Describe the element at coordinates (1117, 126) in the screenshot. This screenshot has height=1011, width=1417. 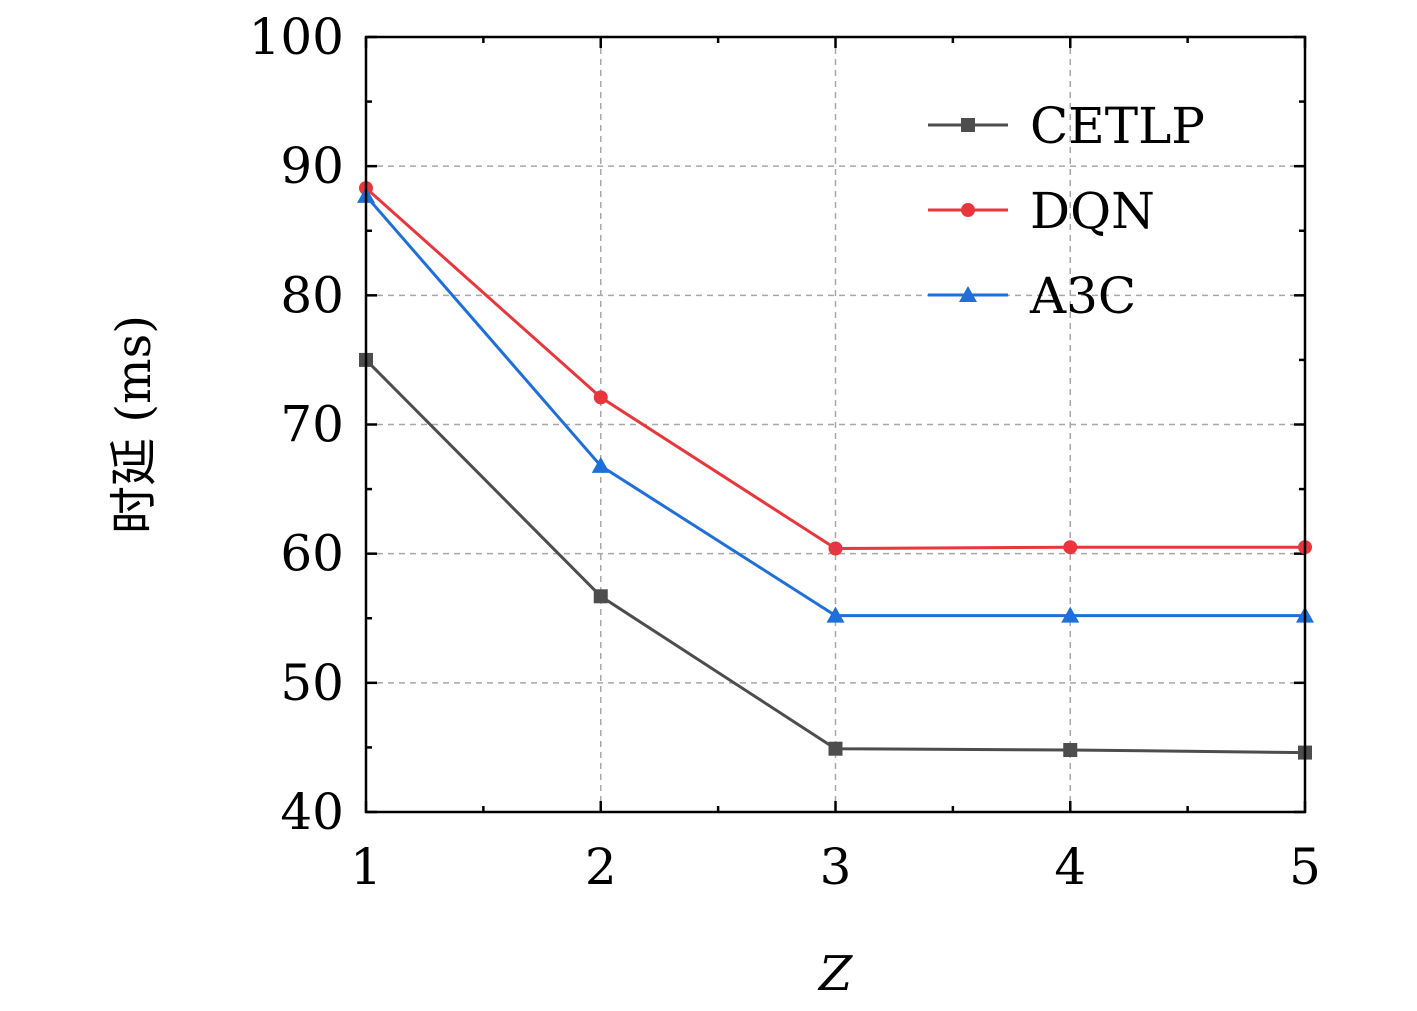
I see `legend-label: CETLP` at that location.